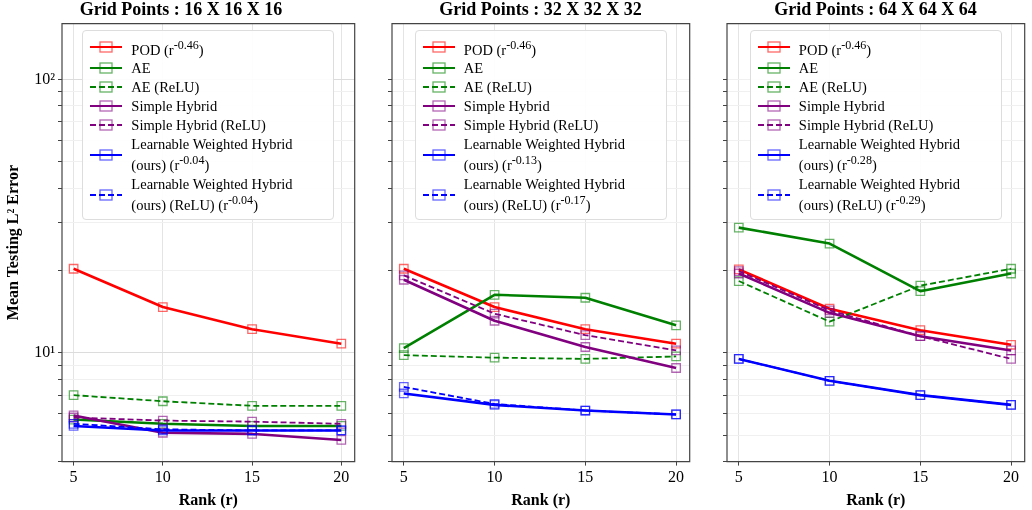  Describe the element at coordinates (880, 195) in the screenshot. I see `legend-label: Learnable Weighted Hybrid (ours) (ReLU) (r$^{-0.29}$)` at that location.